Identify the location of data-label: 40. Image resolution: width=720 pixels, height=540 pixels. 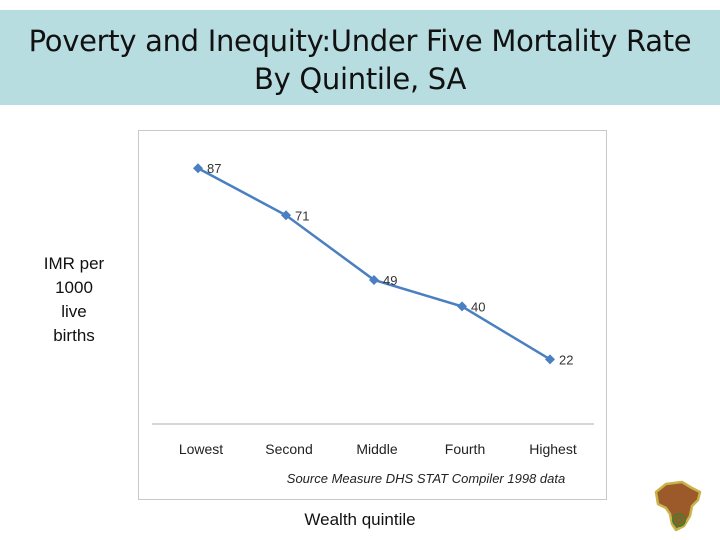
(478, 306).